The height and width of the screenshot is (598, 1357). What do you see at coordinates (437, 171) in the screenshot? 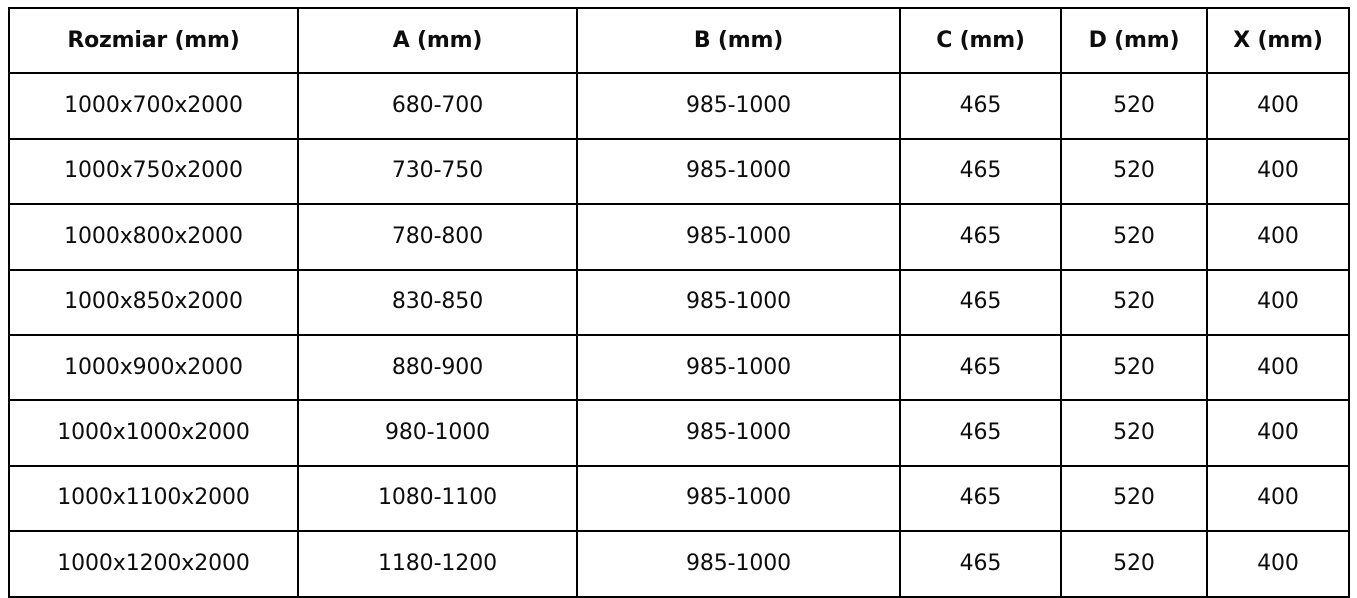
I see `cell-a: 730-750` at bounding box center [437, 171].